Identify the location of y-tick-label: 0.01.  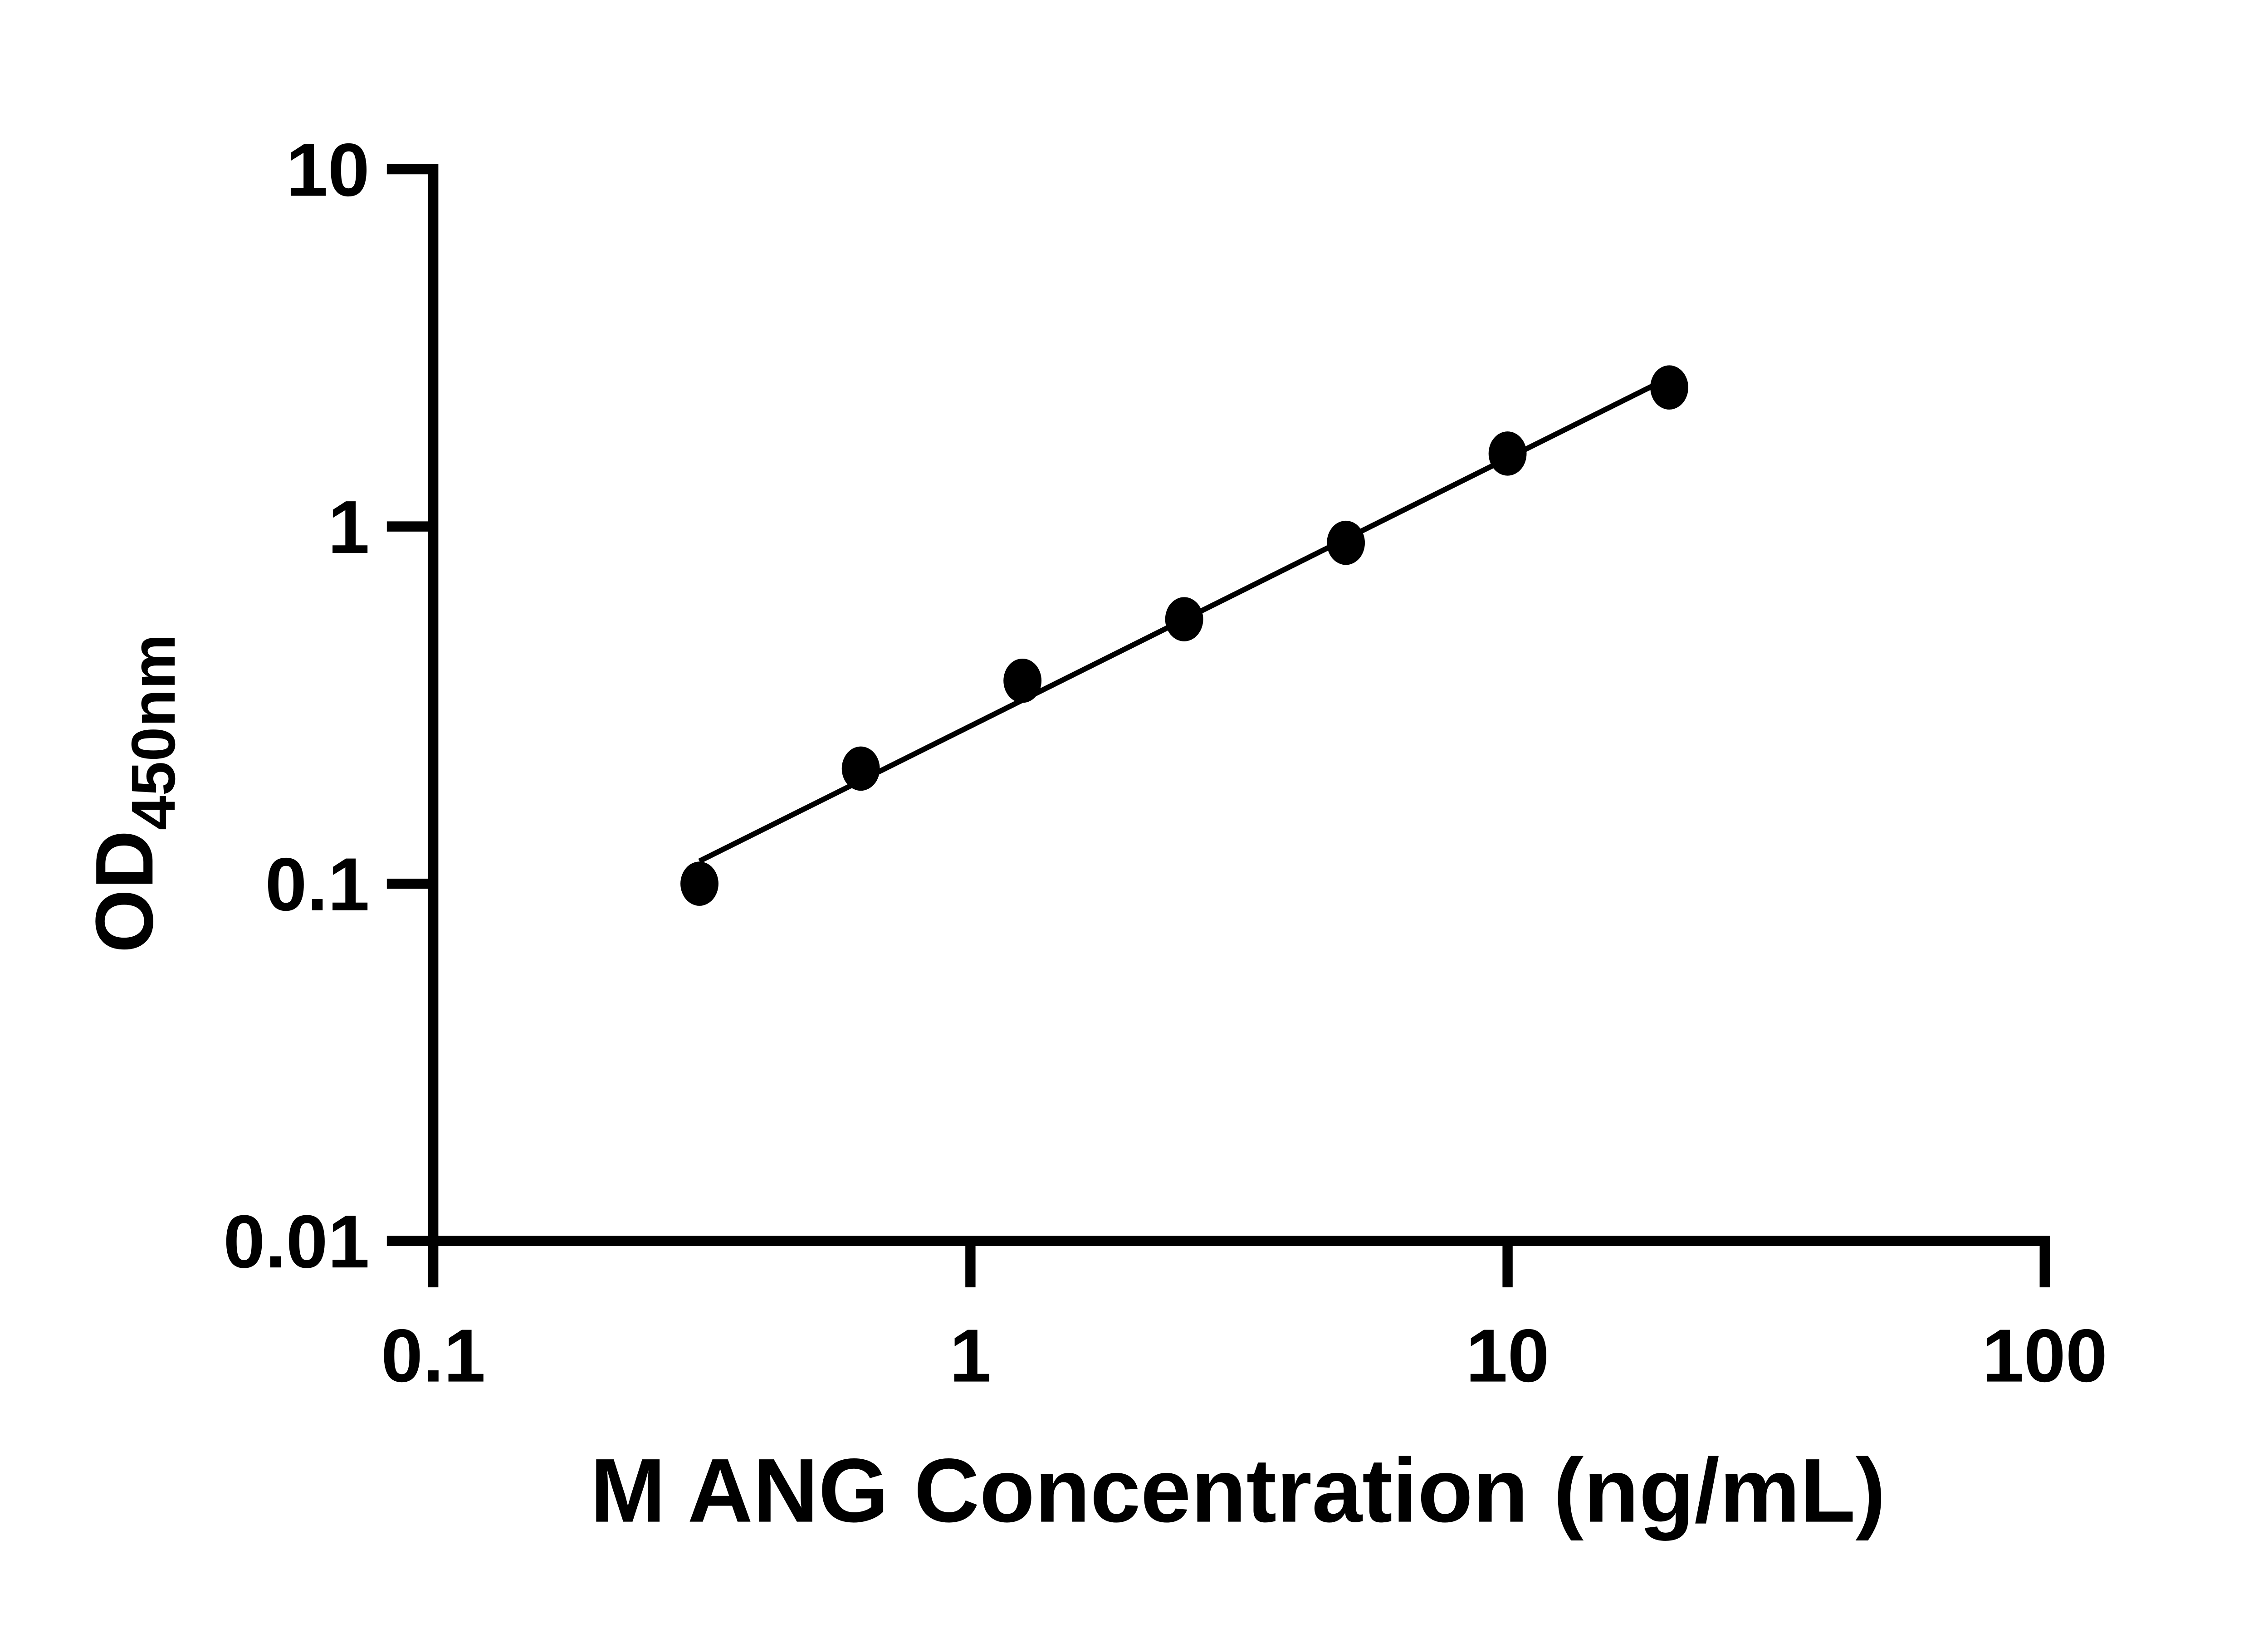
(296, 1242).